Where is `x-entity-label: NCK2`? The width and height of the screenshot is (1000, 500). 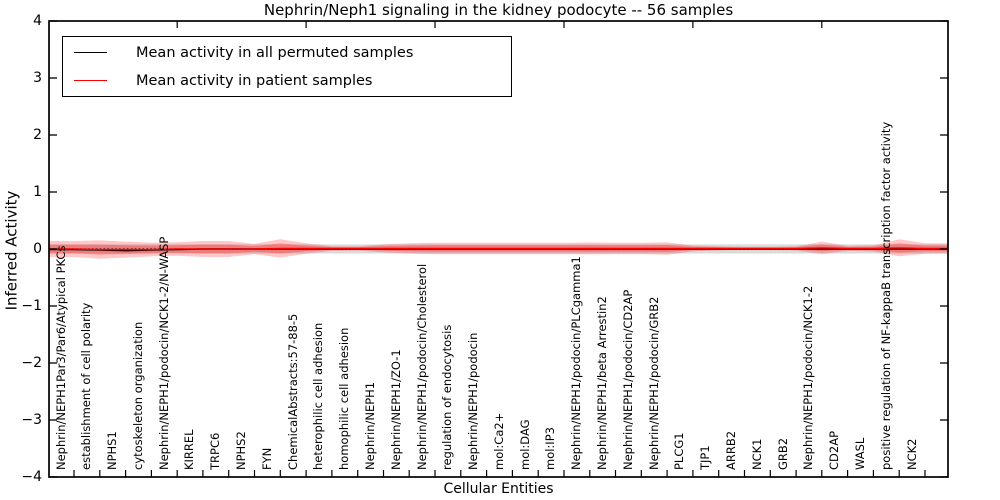 x-entity-label: NCK2 is located at coordinates (911, 454).